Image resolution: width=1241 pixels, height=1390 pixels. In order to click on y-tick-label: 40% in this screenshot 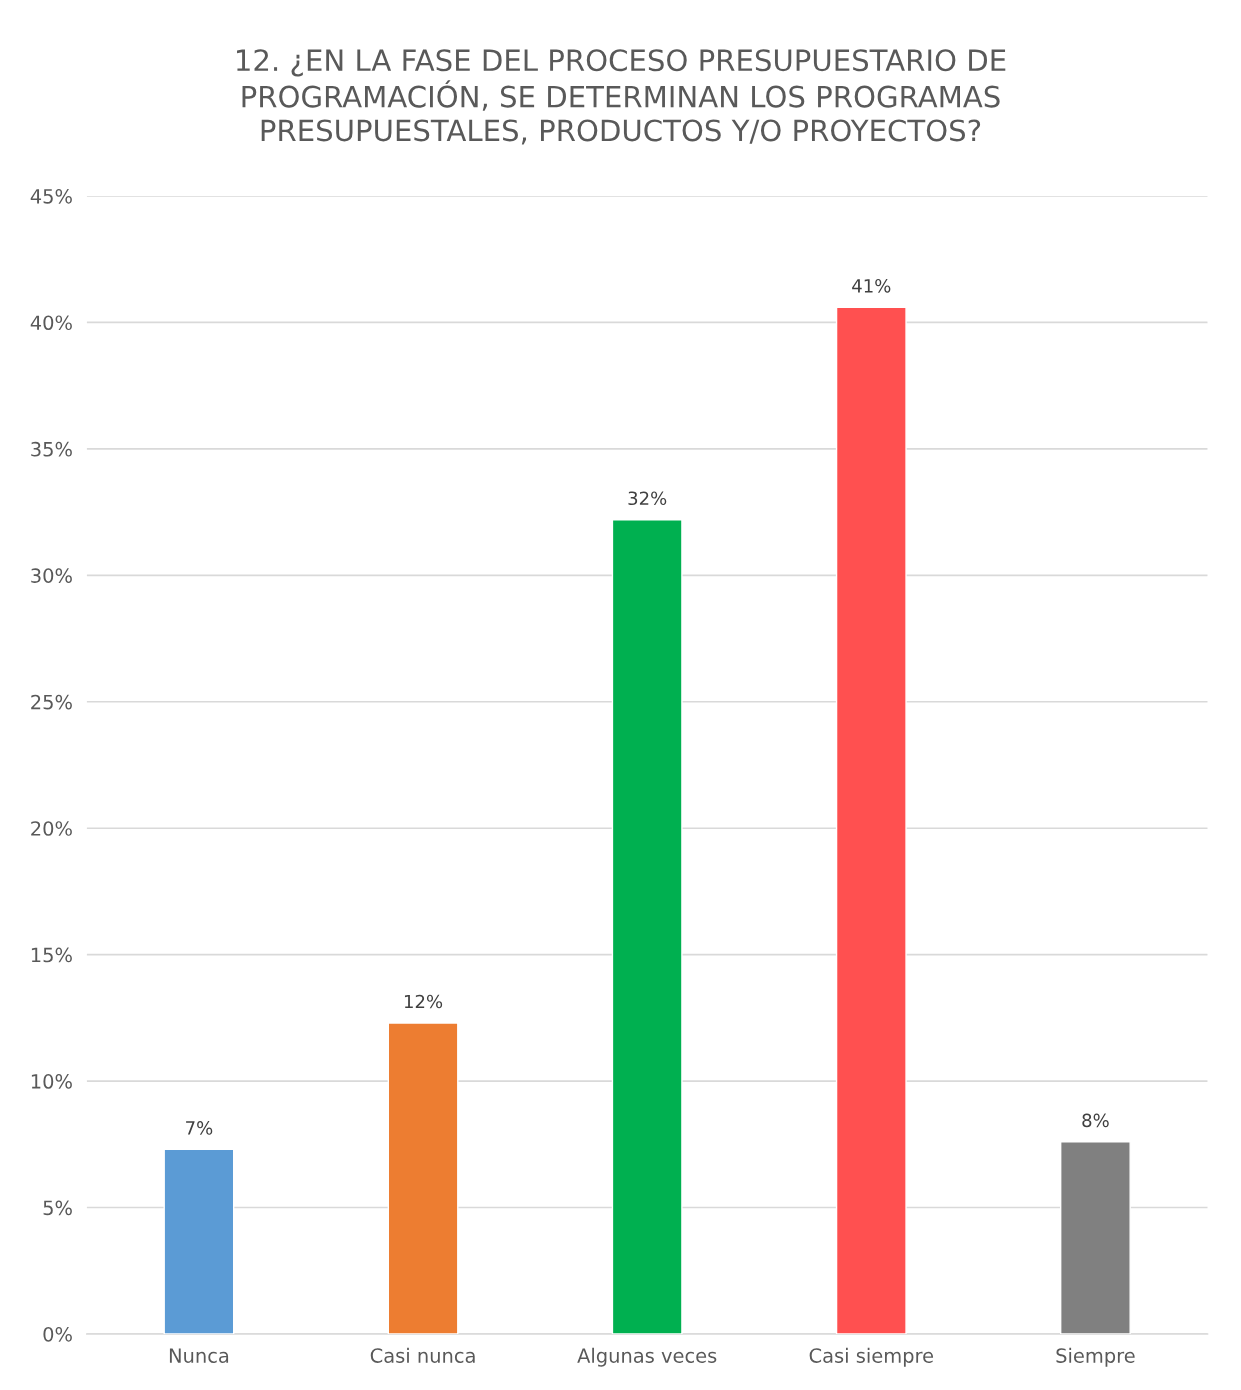, I will do `click(51, 323)`.